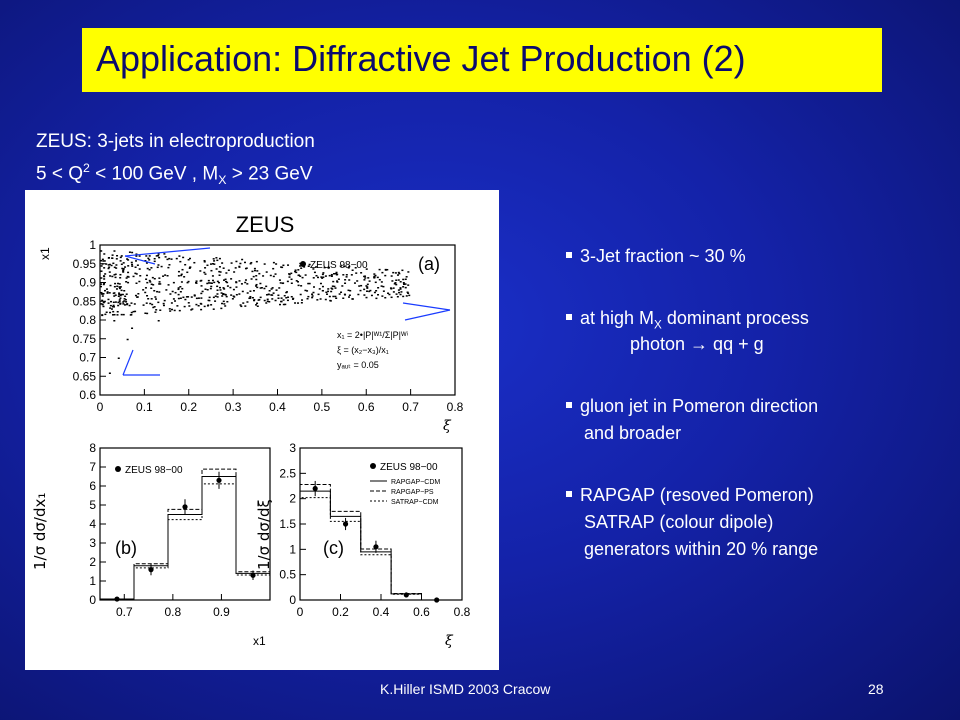 Image resolution: width=960 pixels, height=720 pixels. What do you see at coordinates (221, 612) in the screenshot?
I see `hist-xtick: 0.9` at bounding box center [221, 612].